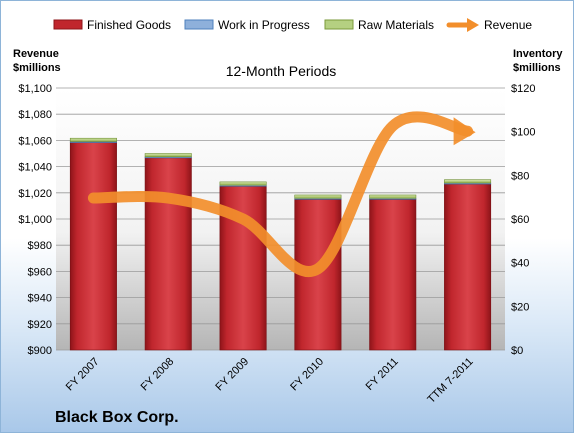 This screenshot has width=574, height=433. I want to click on legend-label-raw-materials: Raw Materials, so click(396, 25).